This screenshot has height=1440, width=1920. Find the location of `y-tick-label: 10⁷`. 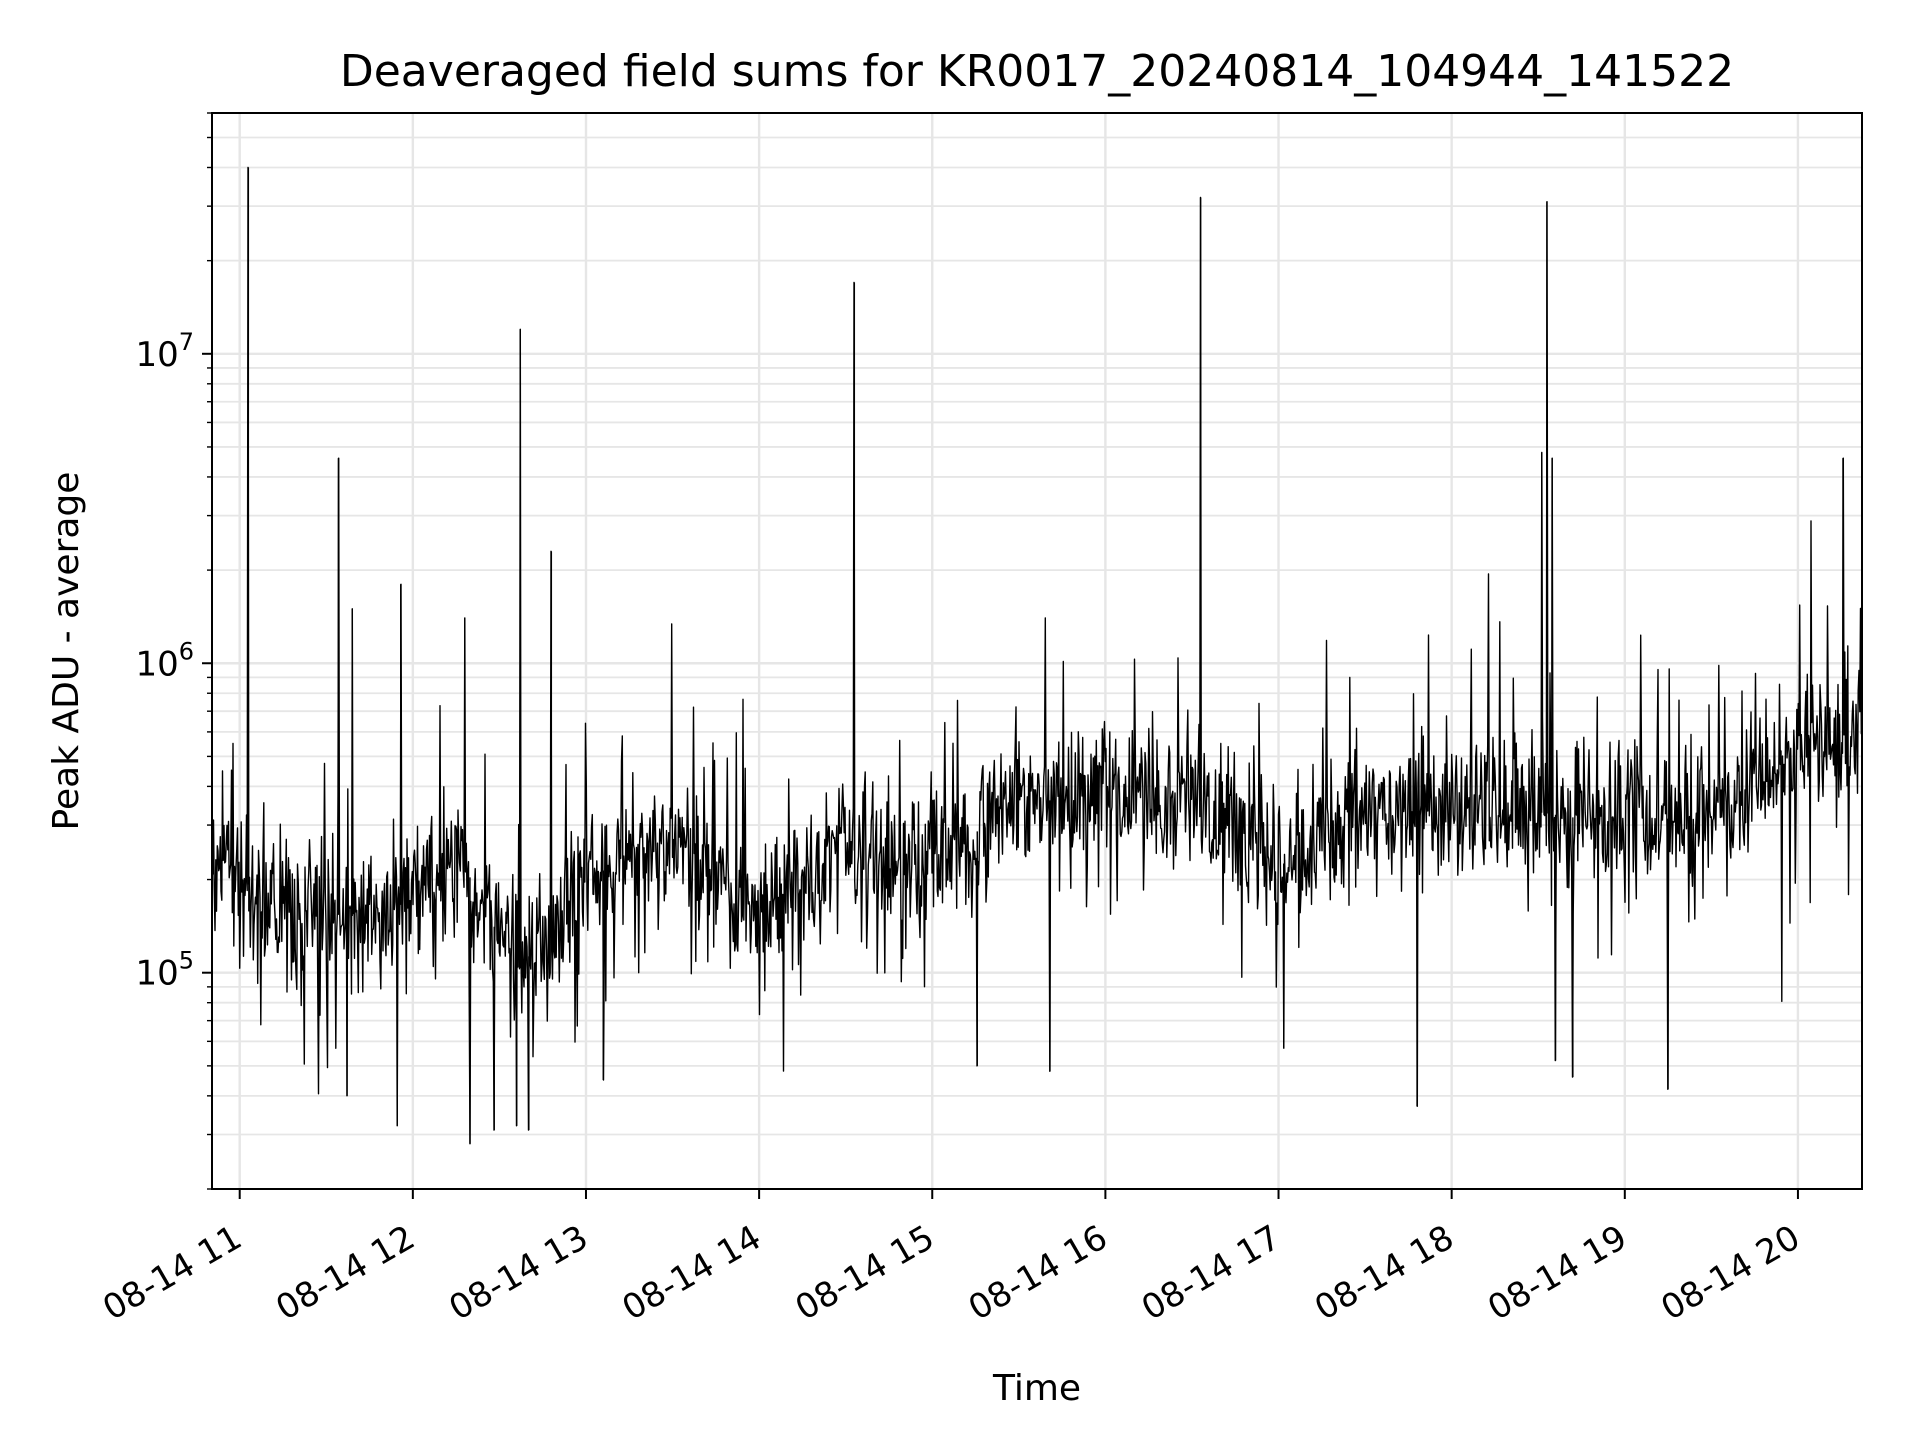

y-tick-label: 10⁷ is located at coordinates (164, 351).